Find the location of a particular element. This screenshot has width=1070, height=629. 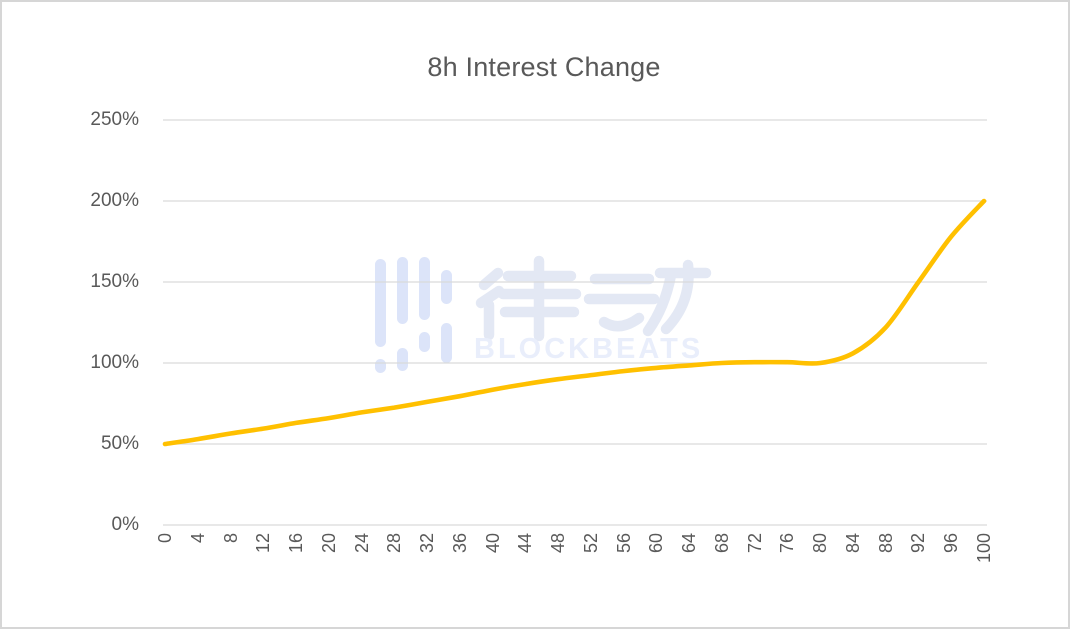

x-axis-label: 40 is located at coordinates (492, 543).